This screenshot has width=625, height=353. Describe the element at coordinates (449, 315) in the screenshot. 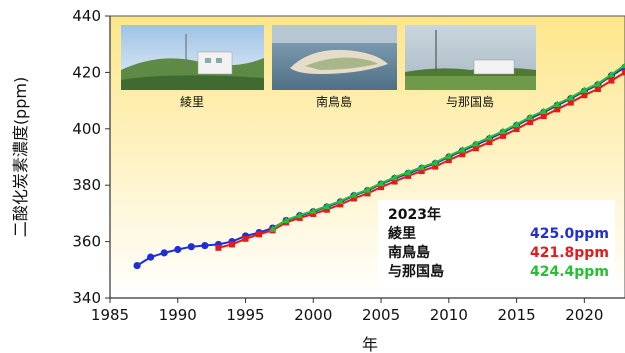

I see `x-tick-label: 2010` at that location.